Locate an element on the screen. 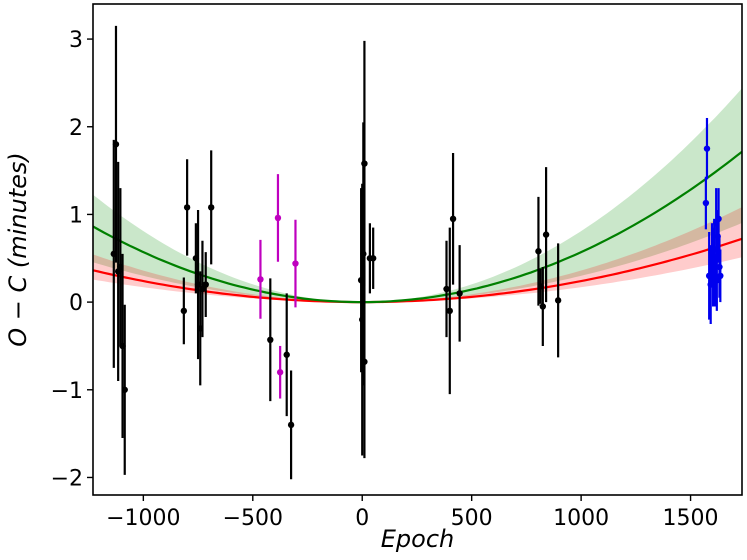 The height and width of the screenshot is (560, 747). x-tick-label: 500 is located at coordinates (472, 518).